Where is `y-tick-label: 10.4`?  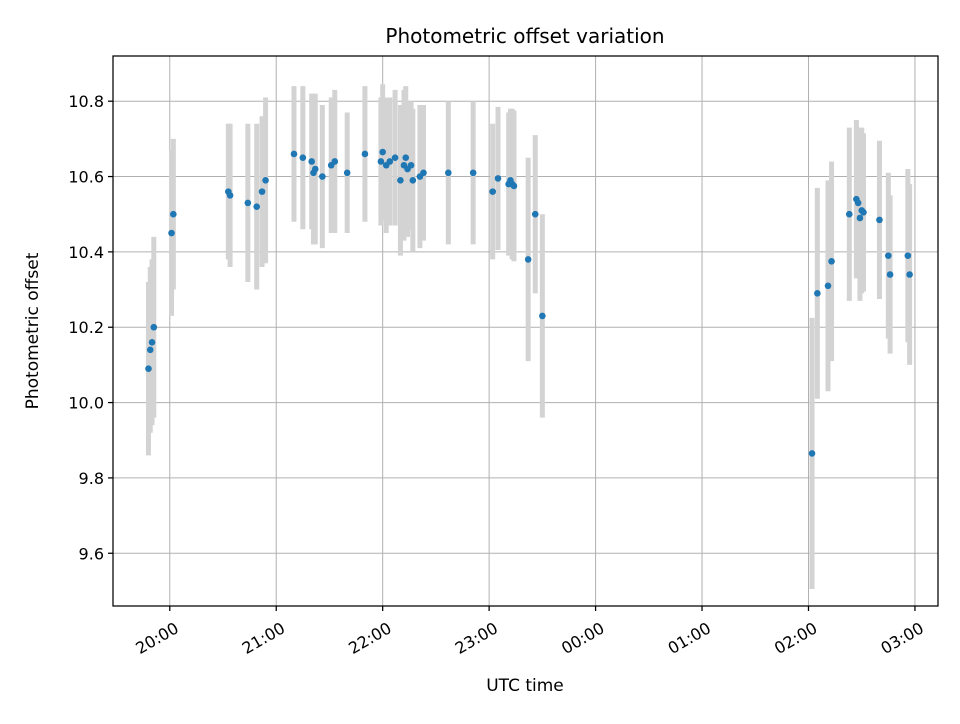 y-tick-label: 10.4 is located at coordinates (86, 252).